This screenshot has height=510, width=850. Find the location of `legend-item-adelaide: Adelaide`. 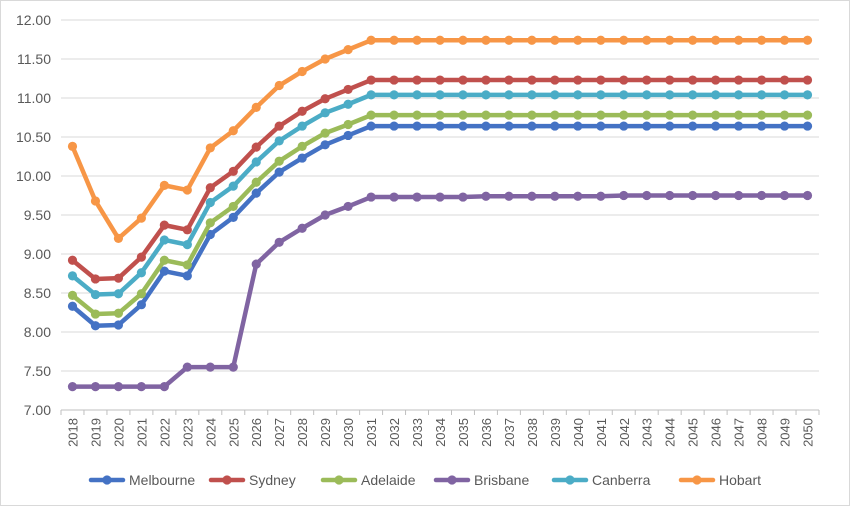

legend-item-adelaide: Adelaide is located at coordinates (368, 480).